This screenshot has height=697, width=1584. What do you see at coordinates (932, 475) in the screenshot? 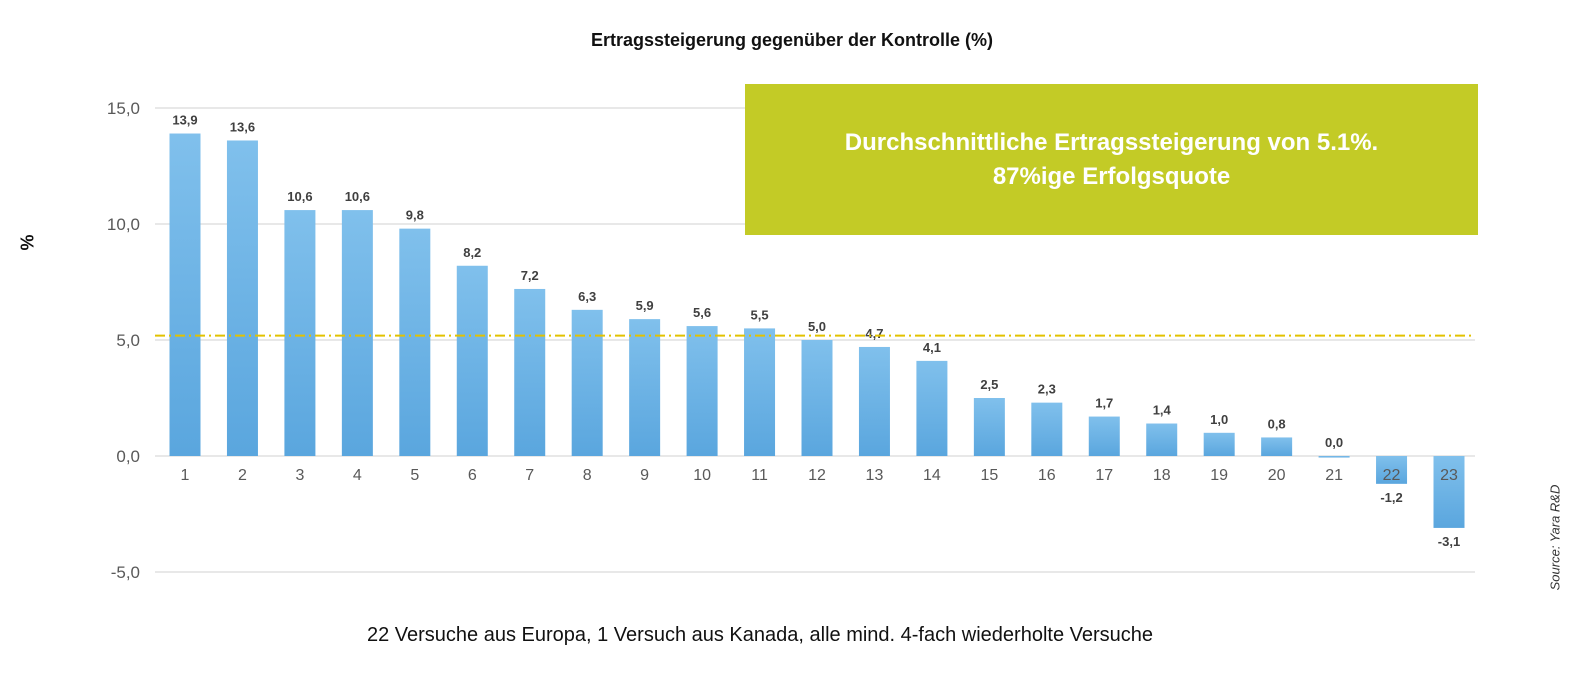
I see `x-tick-label: 14` at bounding box center [932, 475].